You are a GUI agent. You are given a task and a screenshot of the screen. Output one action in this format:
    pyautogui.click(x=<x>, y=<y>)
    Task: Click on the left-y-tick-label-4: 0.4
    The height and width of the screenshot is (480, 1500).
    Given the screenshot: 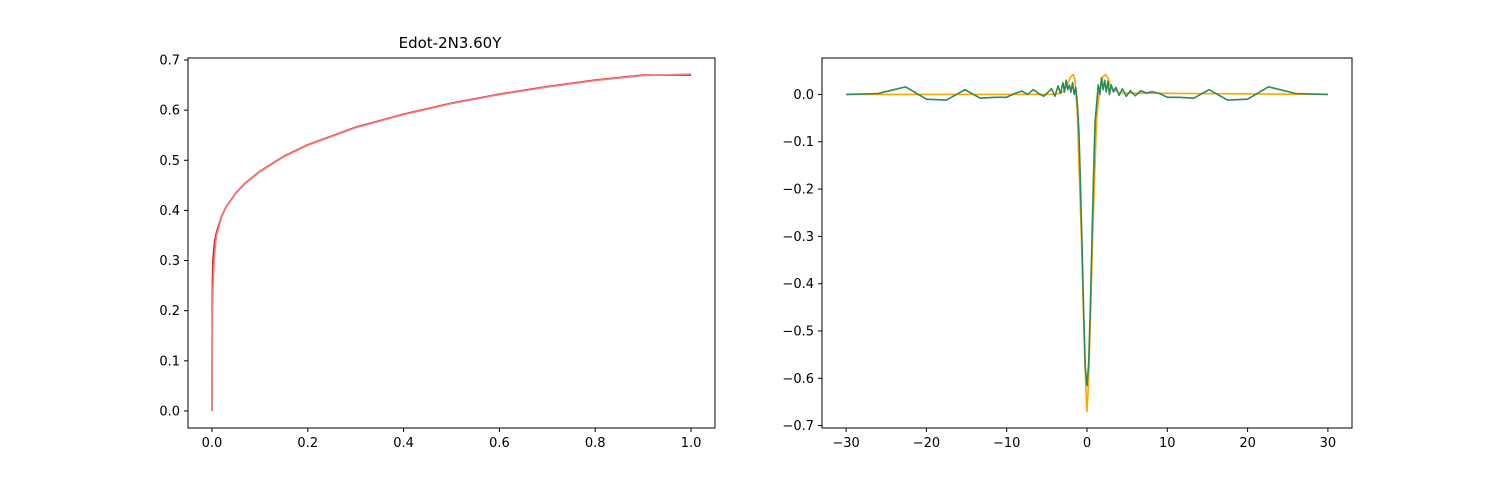 What is the action you would take?
    pyautogui.click(x=169, y=211)
    